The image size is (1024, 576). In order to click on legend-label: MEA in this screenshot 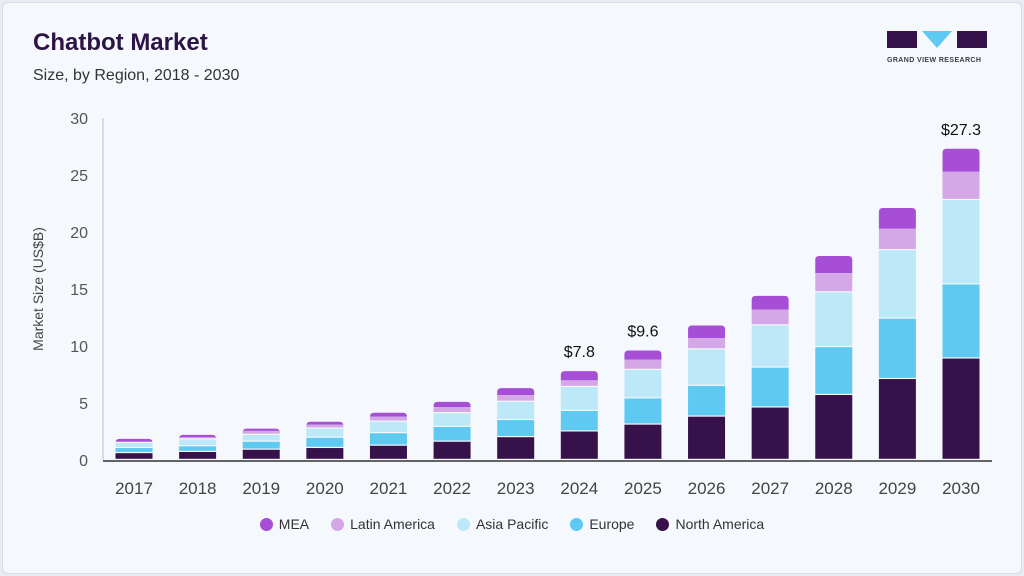, I will do `click(294, 524)`.